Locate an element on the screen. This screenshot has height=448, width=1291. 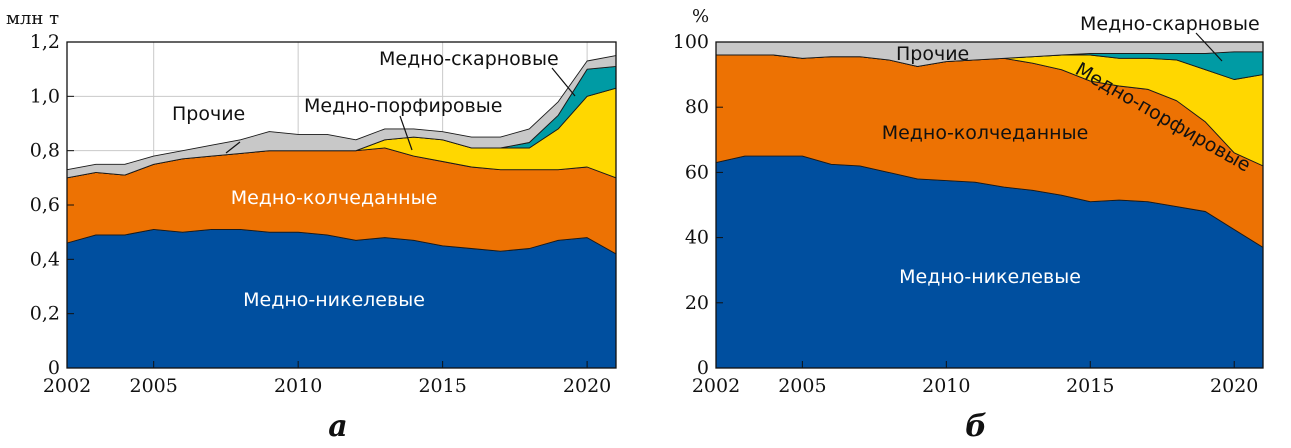
label-skarn-b: Медно-скарновые is located at coordinates (1170, 24).